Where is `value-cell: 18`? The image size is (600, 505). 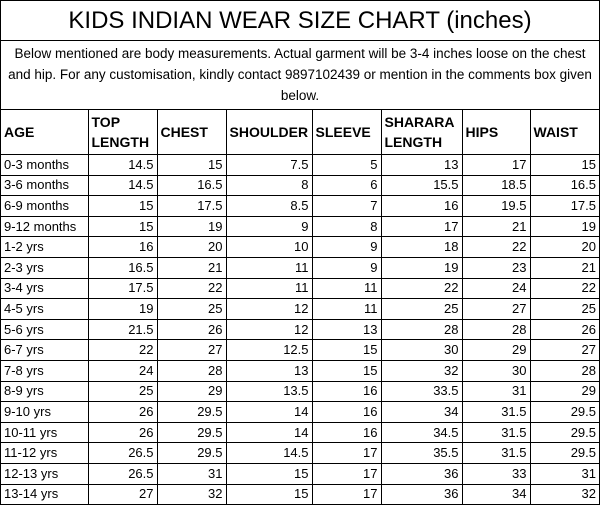
value-cell: 18 is located at coordinates (421, 247).